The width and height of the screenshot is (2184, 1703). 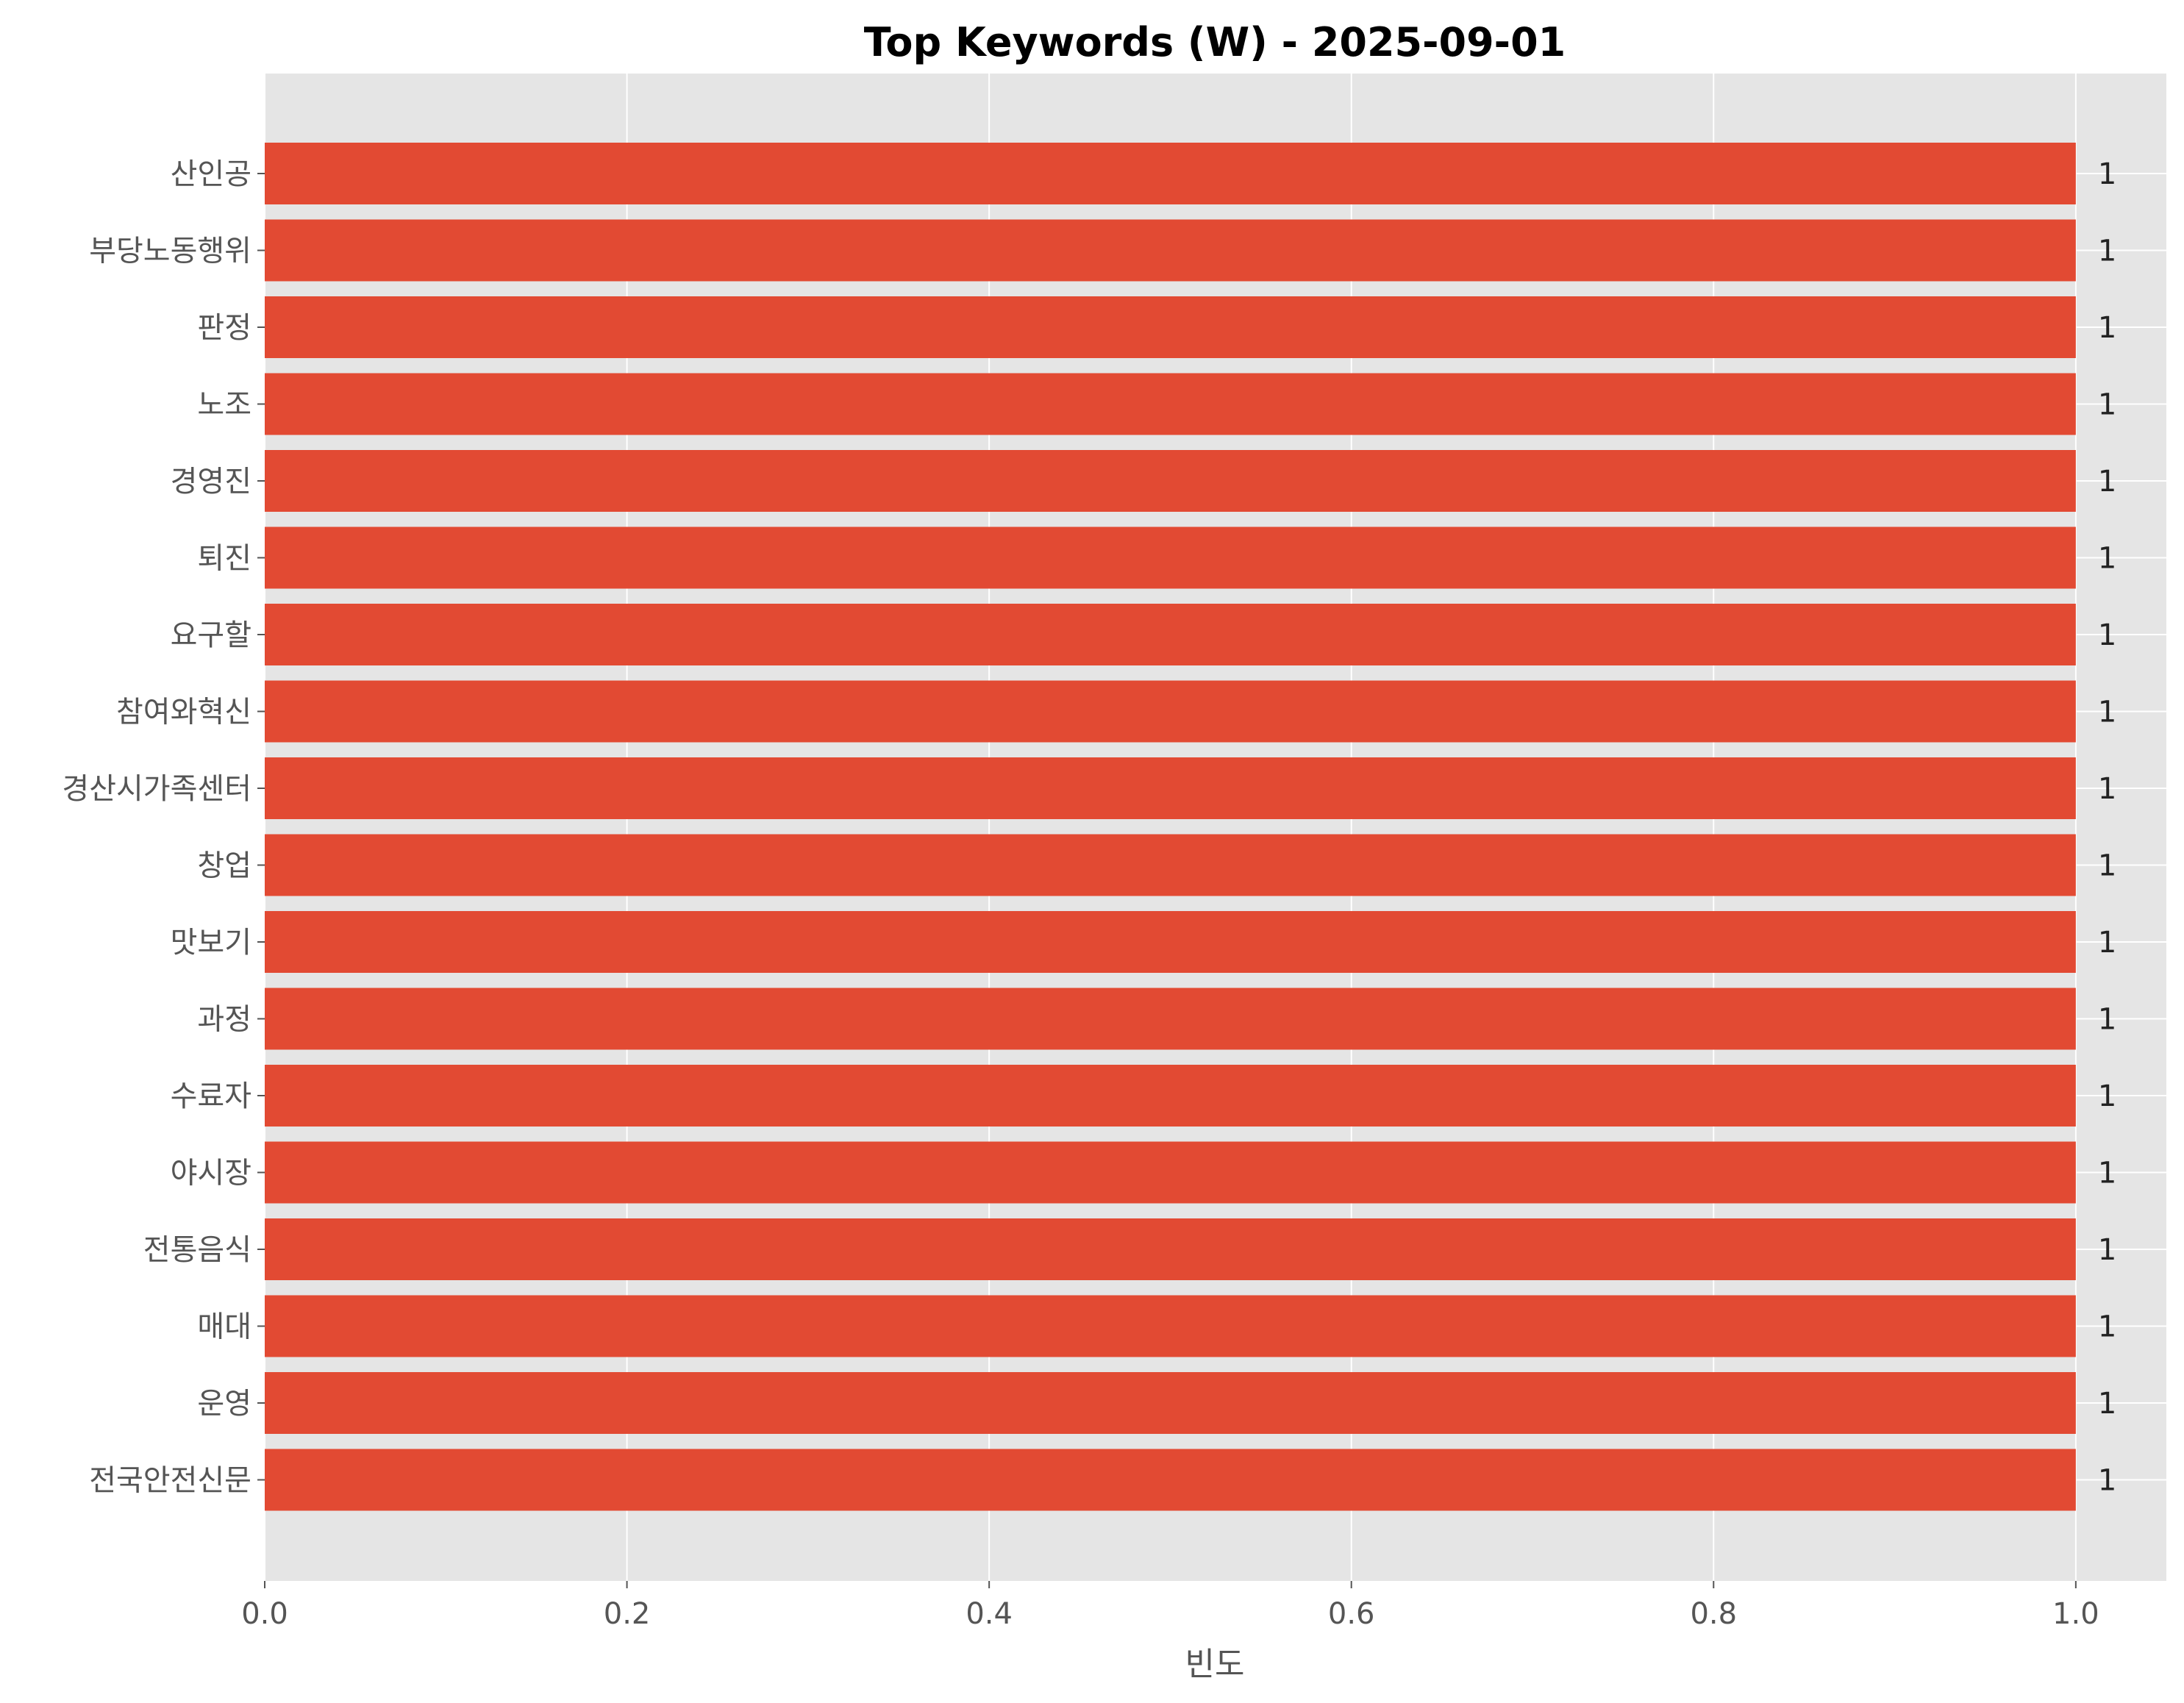 I want to click on y-tick-label: 운영, so click(x=224, y=1404).